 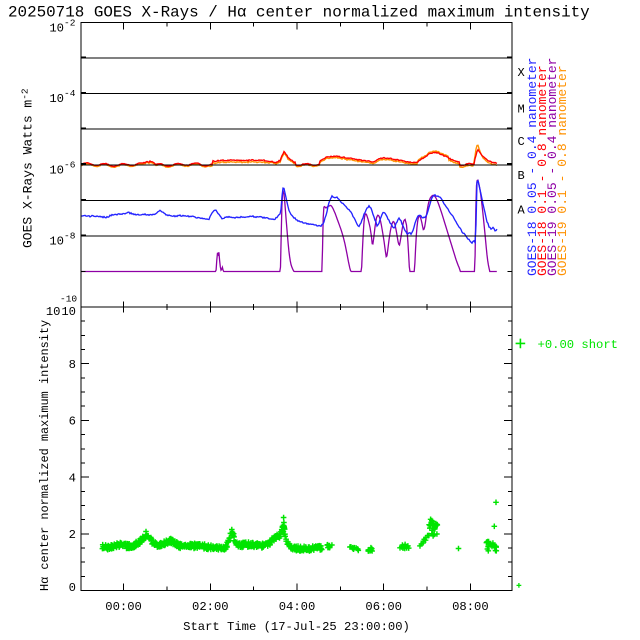 I want to click on svg-text: M, so click(x=521, y=109).